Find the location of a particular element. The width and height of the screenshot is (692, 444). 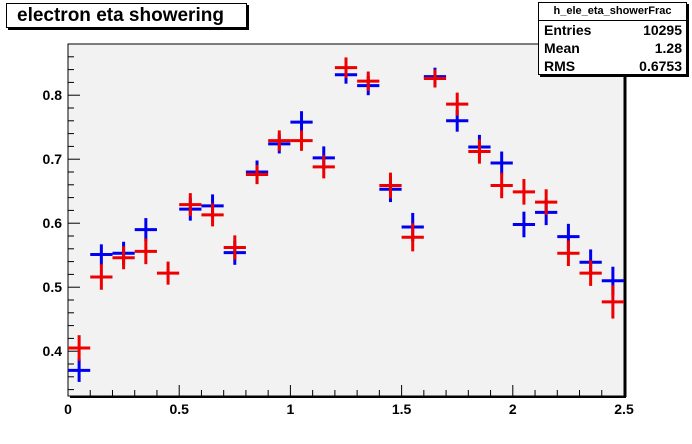

x-tick-label: 2.5 is located at coordinates (624, 409).